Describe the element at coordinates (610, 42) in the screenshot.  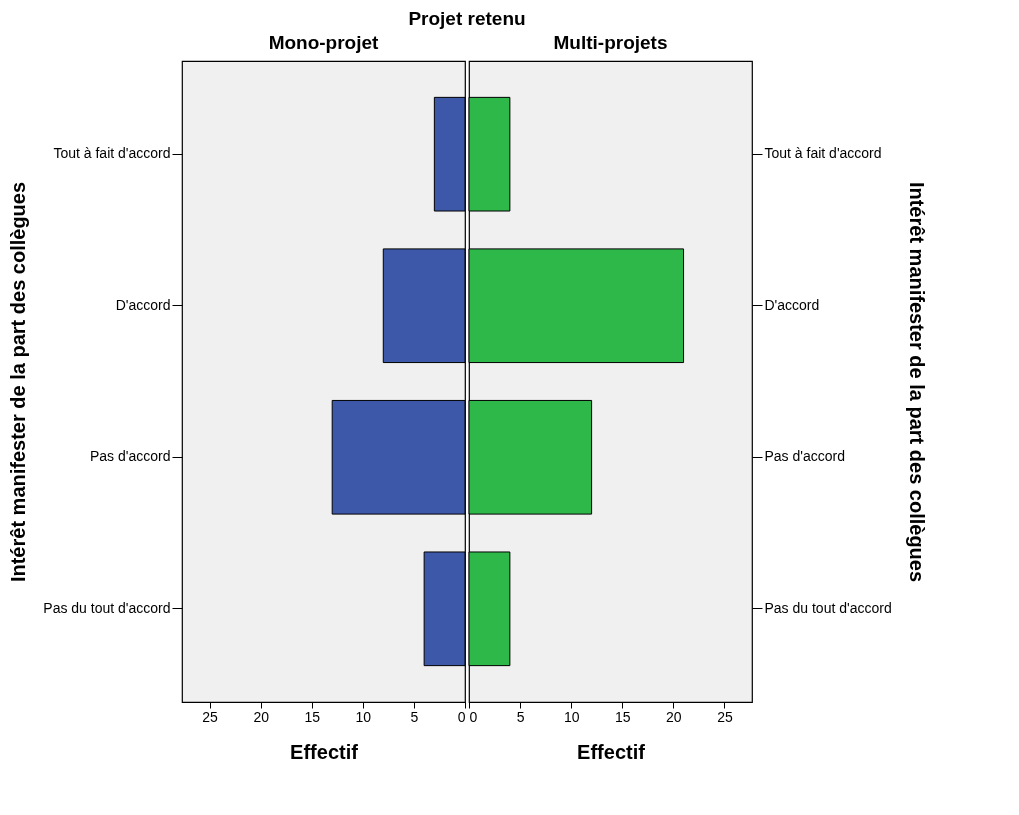
I see `chart-subtitle: Multi-projets` at that location.